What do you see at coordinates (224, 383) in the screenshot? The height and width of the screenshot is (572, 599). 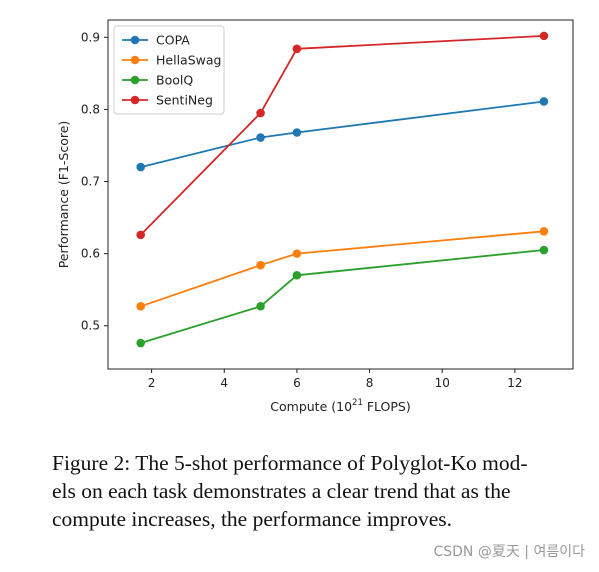 I see `x-tick-label: 4` at bounding box center [224, 383].